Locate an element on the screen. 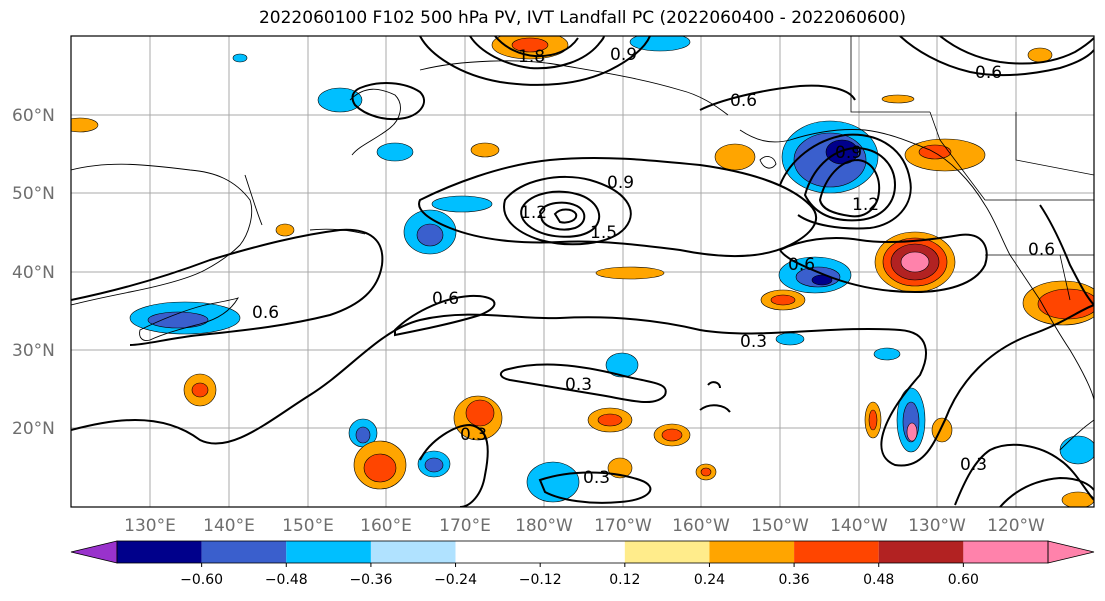 This screenshot has height=601, width=1105. political-boundaries is located at coordinates (972, 168).